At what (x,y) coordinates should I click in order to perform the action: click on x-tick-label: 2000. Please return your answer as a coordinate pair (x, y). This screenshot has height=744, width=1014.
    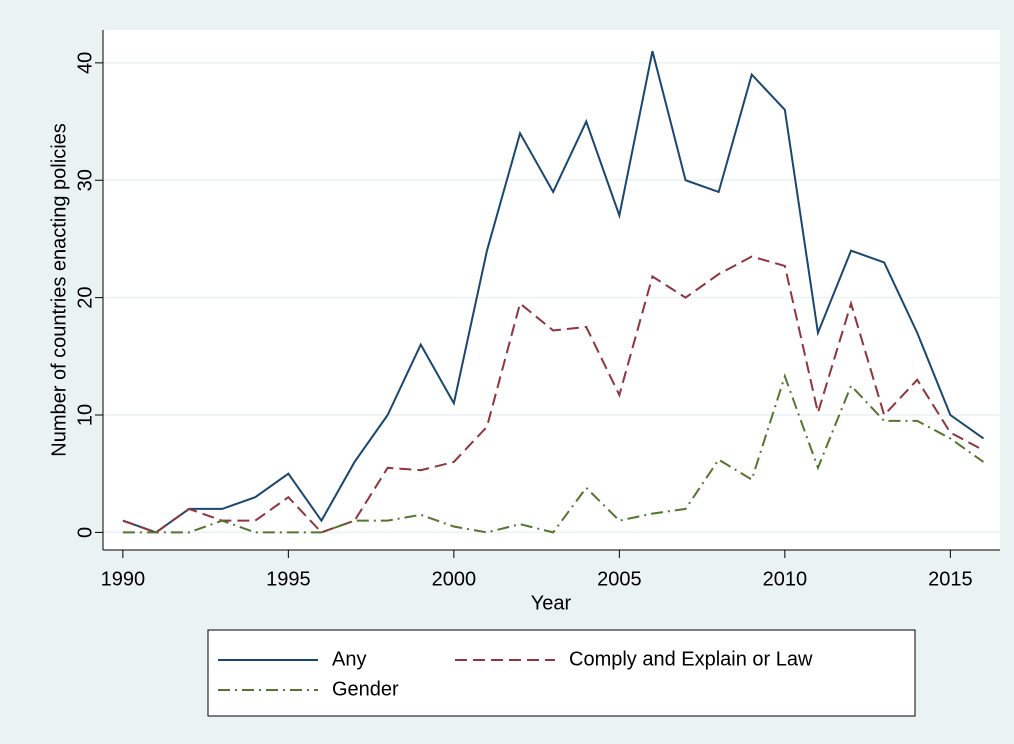
    Looking at the image, I should click on (454, 579).